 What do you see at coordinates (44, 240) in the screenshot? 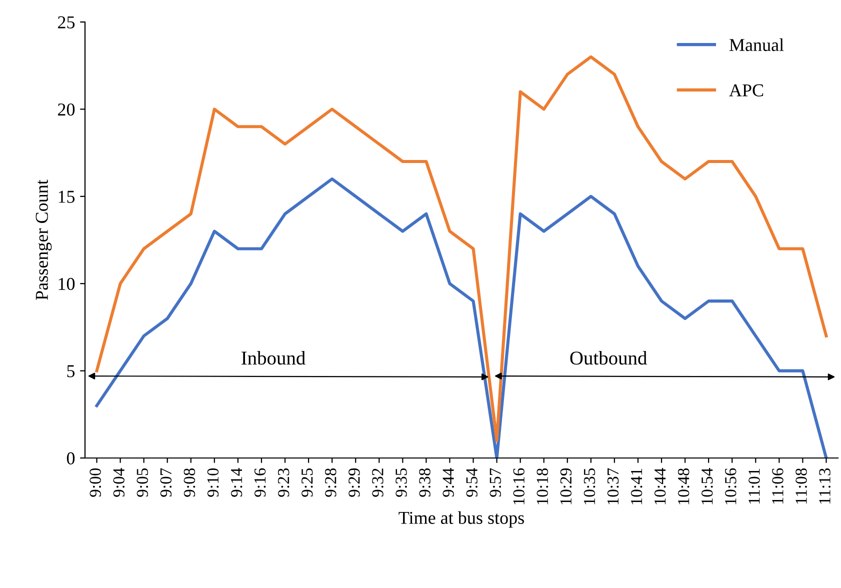
I see `y-axis-title: Passenger Count` at bounding box center [44, 240].